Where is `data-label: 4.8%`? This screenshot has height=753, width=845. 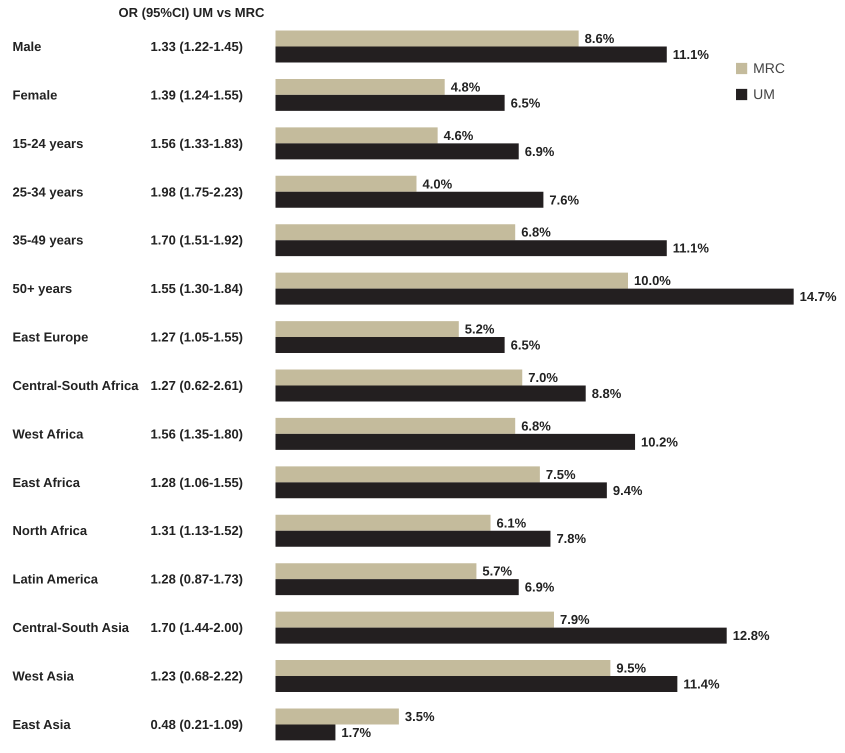 data-label: 4.8% is located at coordinates (465, 86).